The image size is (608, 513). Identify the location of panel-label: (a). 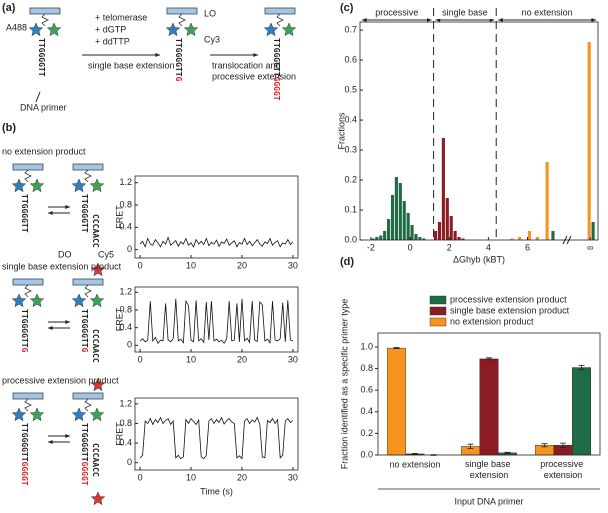
(9, 8).